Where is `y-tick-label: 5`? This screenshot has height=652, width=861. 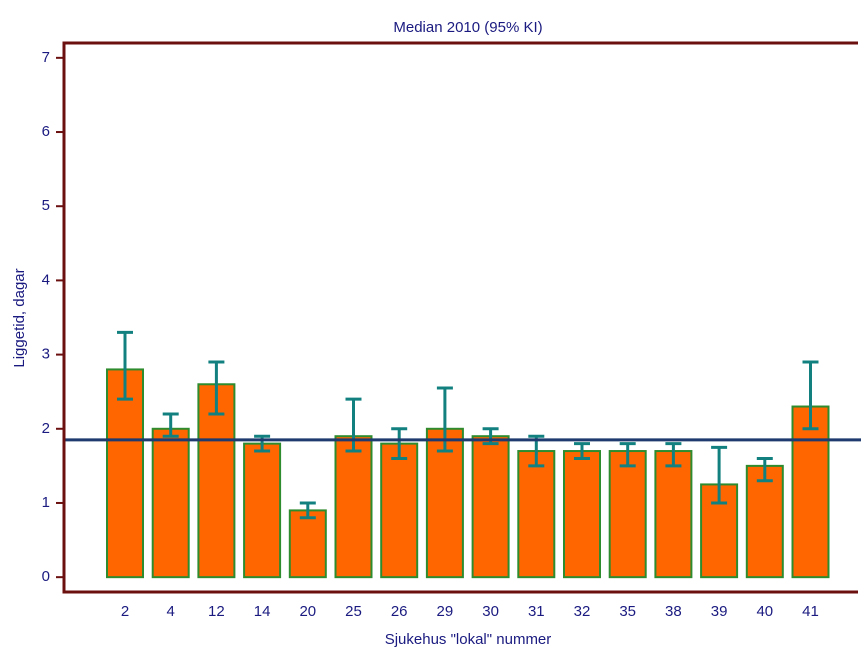 y-tick-label: 5 is located at coordinates (46, 205).